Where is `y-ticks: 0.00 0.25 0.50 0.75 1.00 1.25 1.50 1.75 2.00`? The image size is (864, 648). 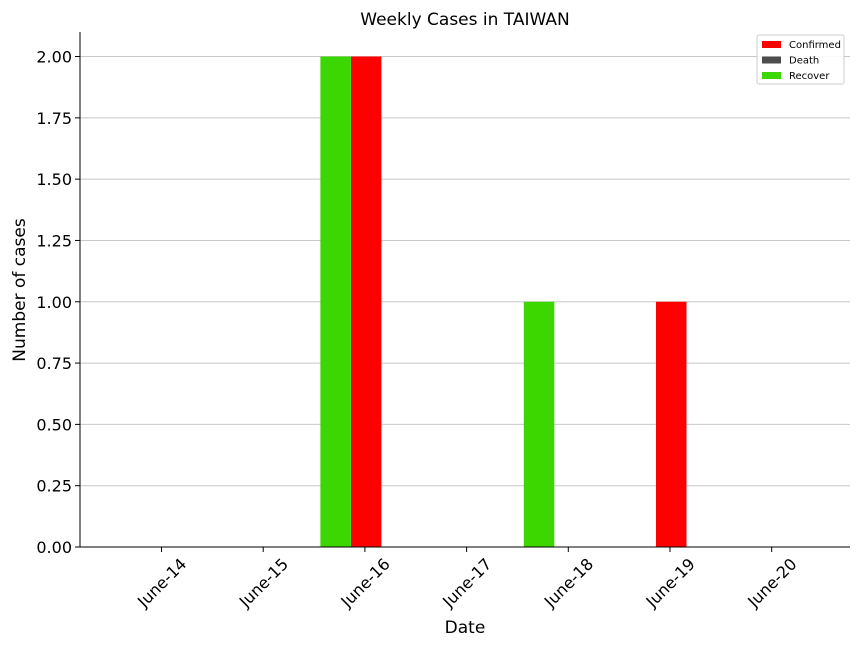 y-ticks: 0.00 0.25 0.50 0.75 1.00 1.25 1.50 1.75 2.00 is located at coordinates (58, 302).